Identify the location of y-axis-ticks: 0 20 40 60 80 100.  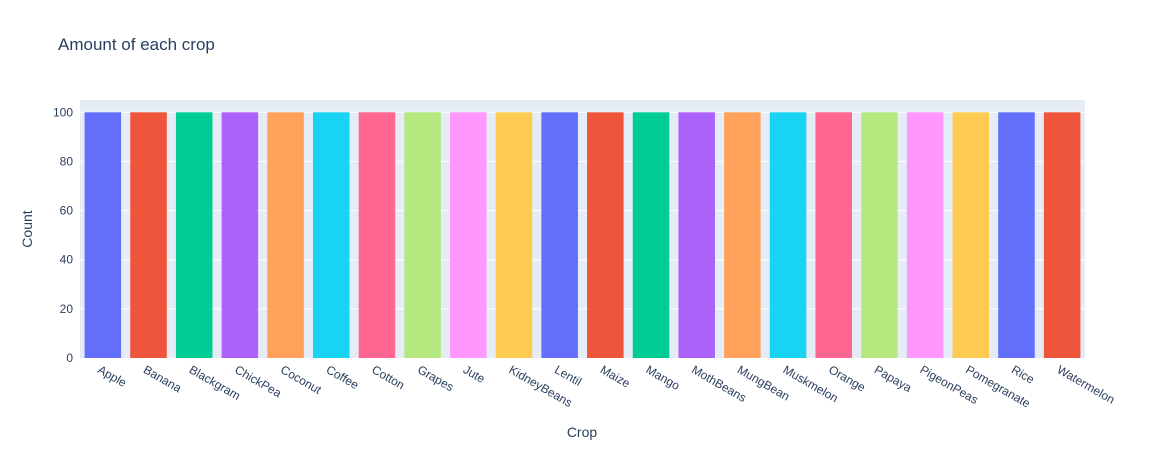
(63, 235).